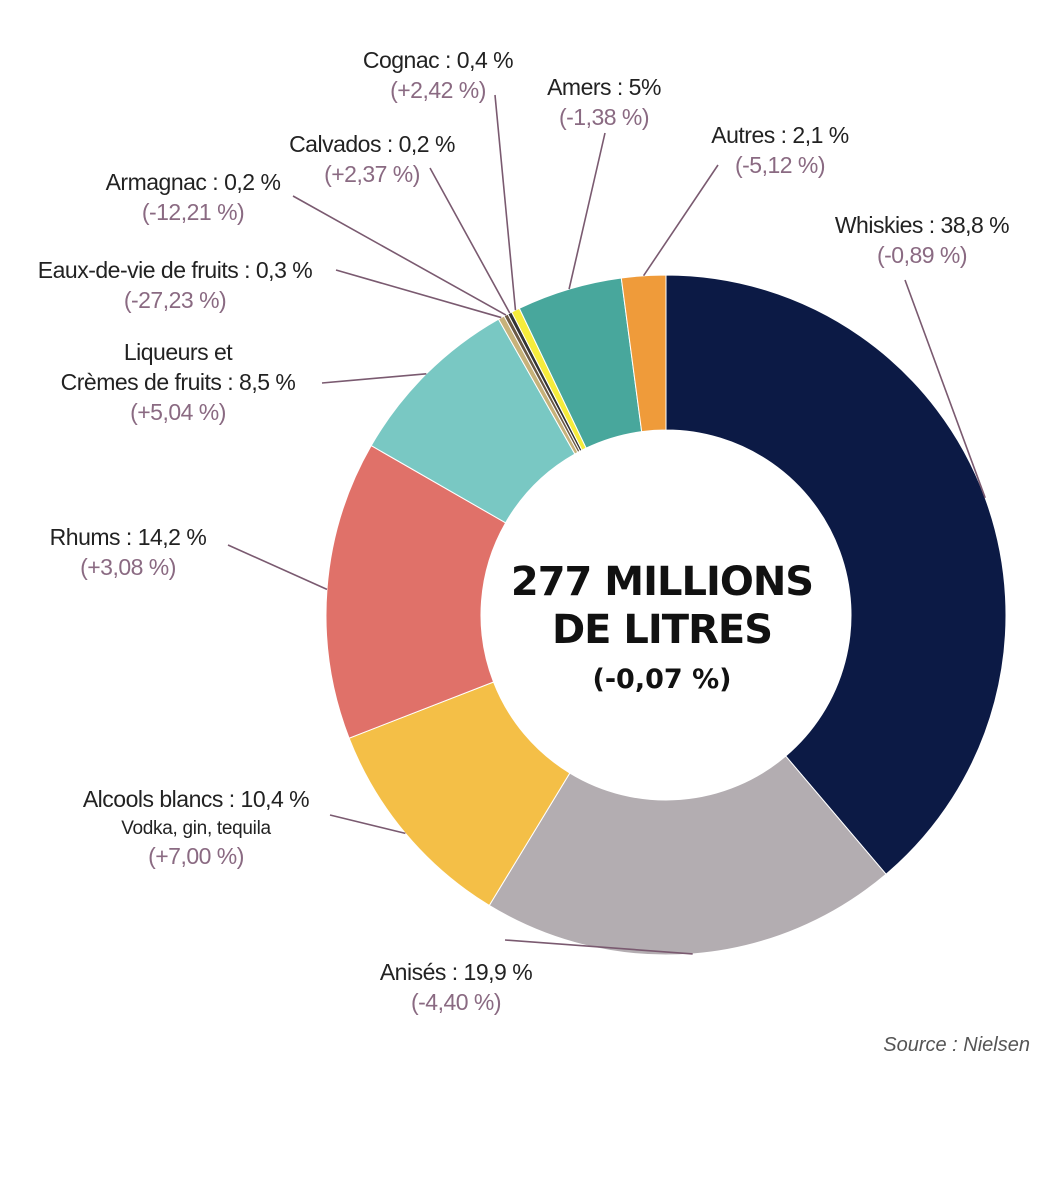 This screenshot has width=1038, height=1200. Describe the element at coordinates (418, 294) in the screenshot. I see `leader-line-eaux-de-vie-de-fruits` at that location.